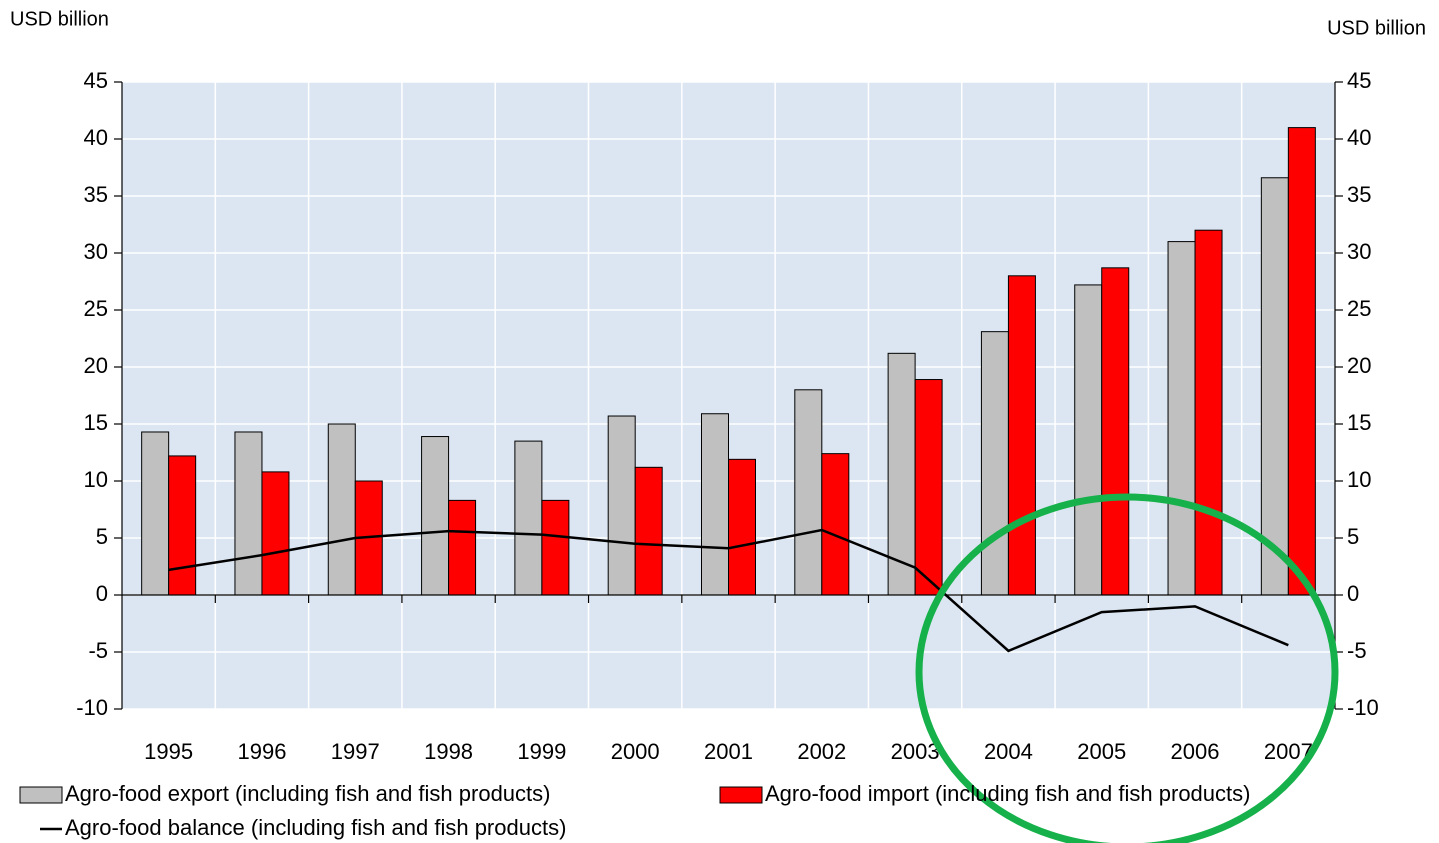 This screenshot has width=1439, height=843. What do you see at coordinates (96, 80) in the screenshot?
I see `y-tick-label: 45` at bounding box center [96, 80].